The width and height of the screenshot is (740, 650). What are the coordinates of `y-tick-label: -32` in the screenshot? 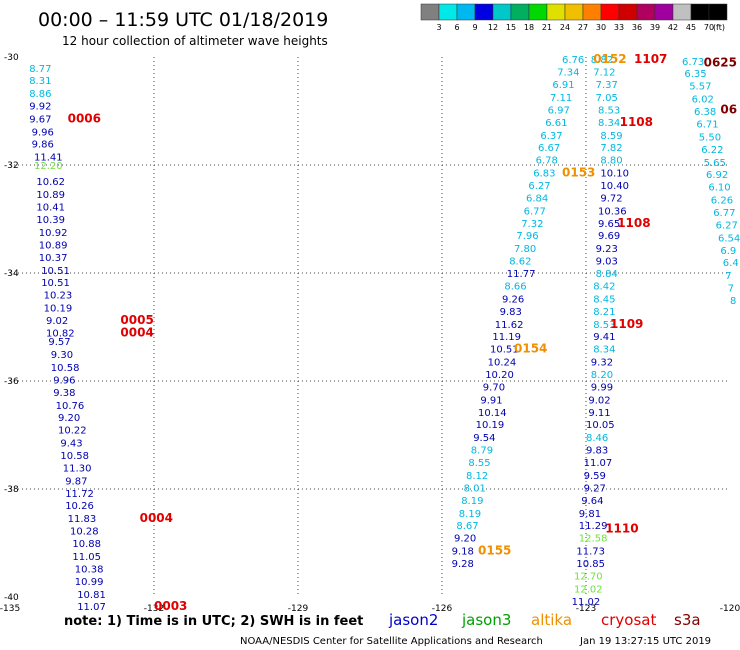 It's located at (11, 166).